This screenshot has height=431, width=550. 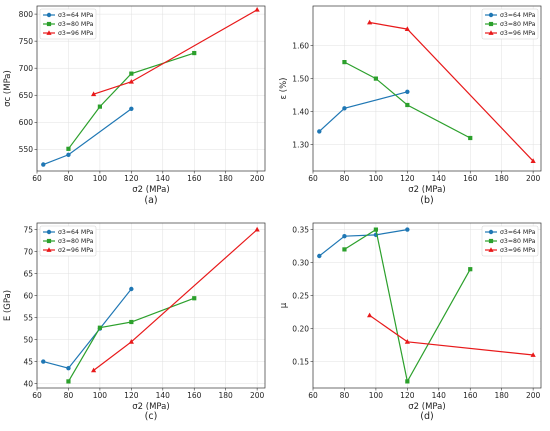 I want to click on y-tick-label: 40, so click(x=28, y=383).